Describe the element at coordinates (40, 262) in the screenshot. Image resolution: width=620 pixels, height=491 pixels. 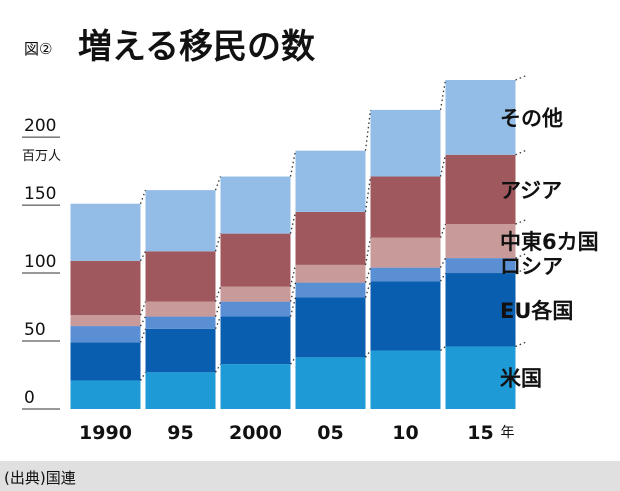
I see `y-tick-label: 100` at that location.